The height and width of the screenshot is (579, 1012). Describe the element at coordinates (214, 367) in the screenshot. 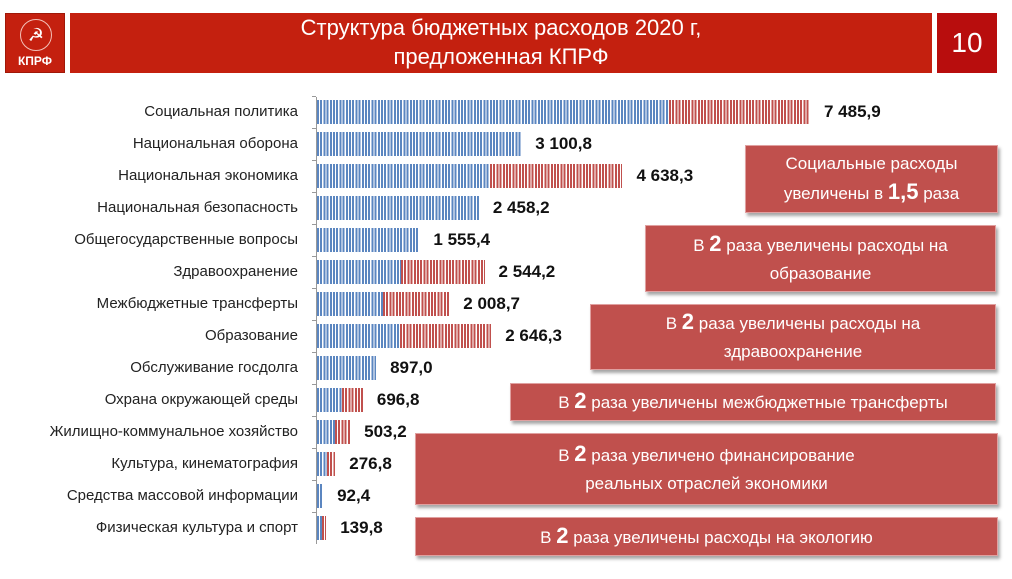

I see `category-label: Обслуживание госдолга` at that location.